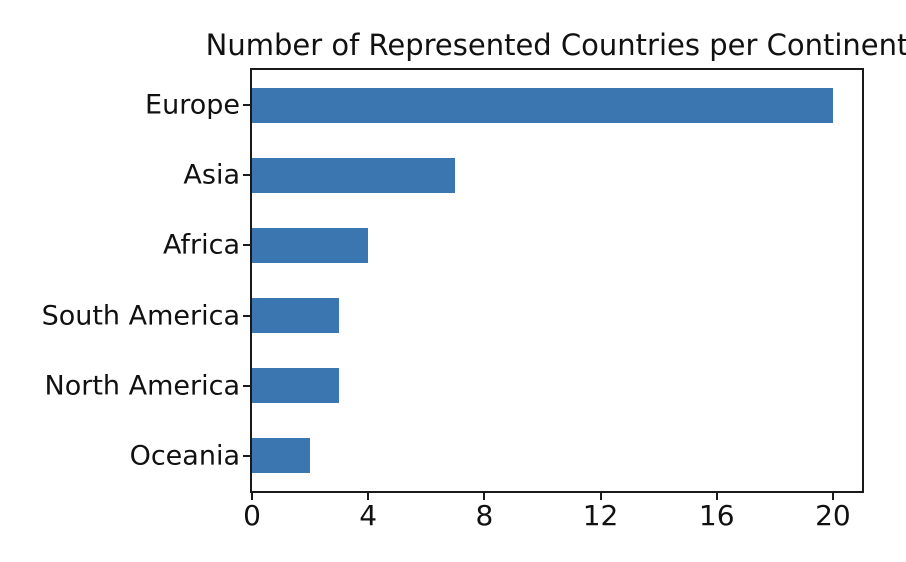  I want to click on bar-africa, so click(310, 245).